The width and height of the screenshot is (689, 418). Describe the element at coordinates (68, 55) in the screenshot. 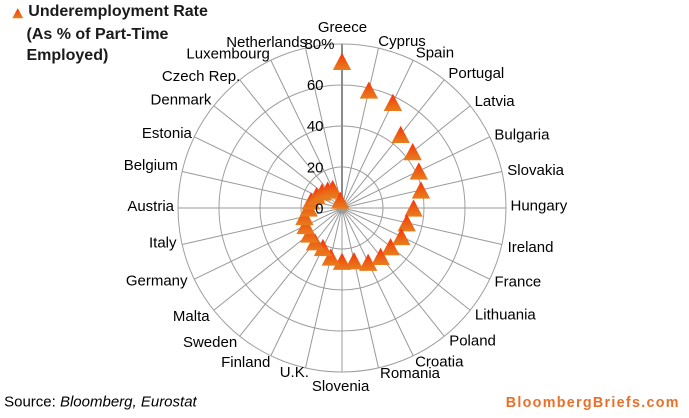

I see `svg-text: Employed)` at that location.